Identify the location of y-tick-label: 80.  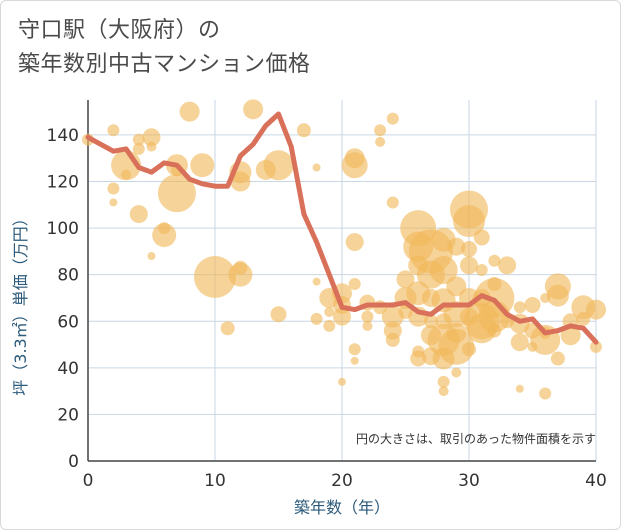
(68, 276).